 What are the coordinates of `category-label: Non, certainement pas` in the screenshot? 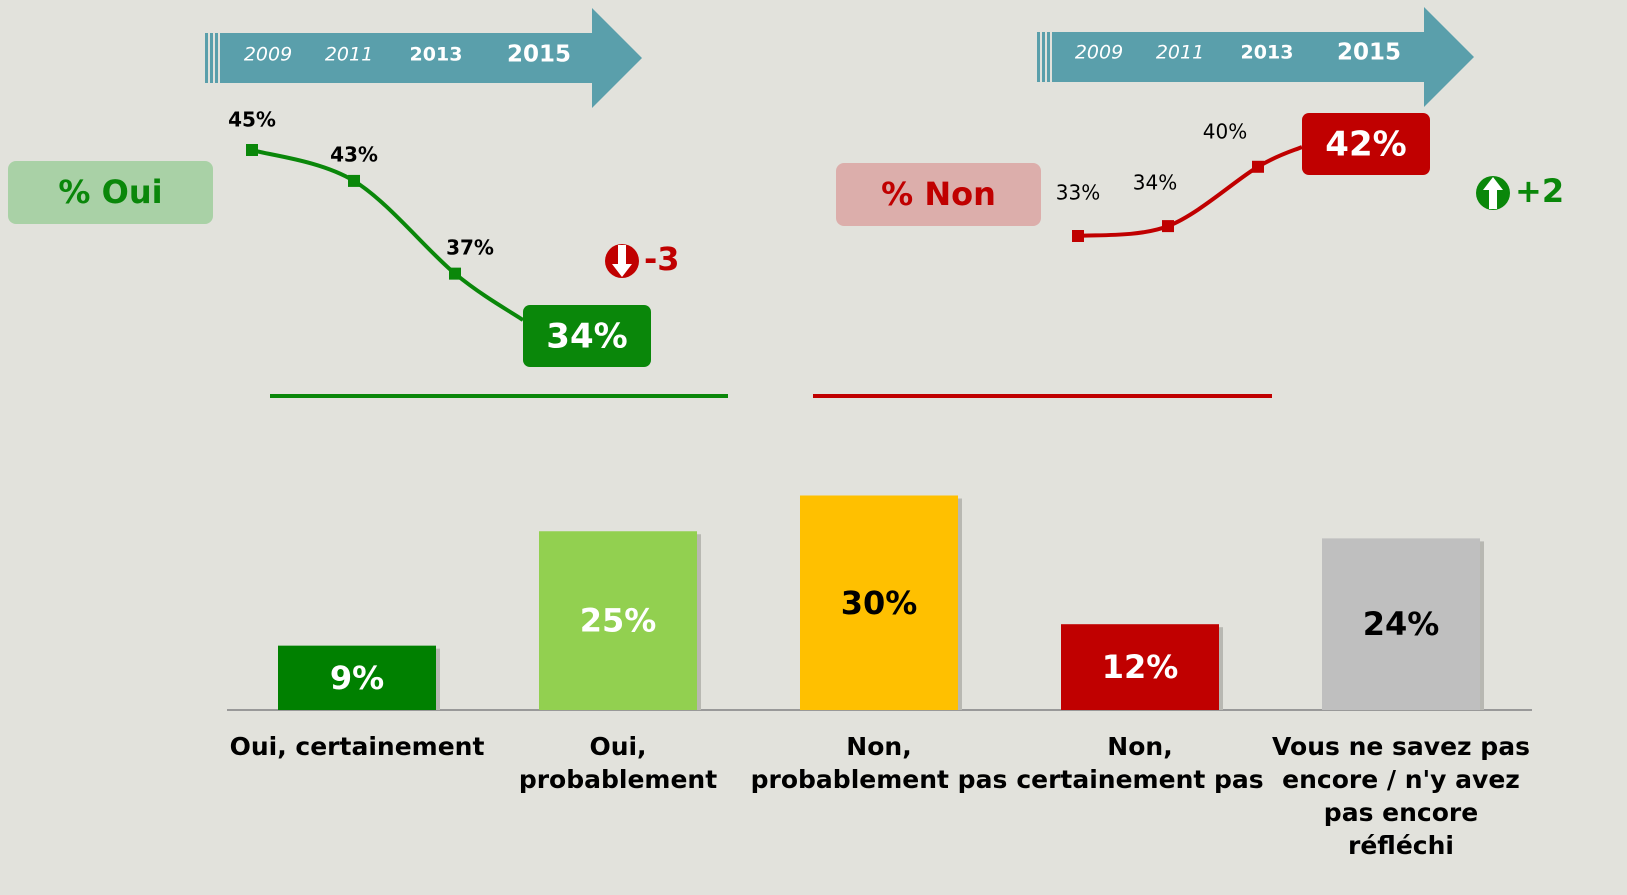 It's located at (1140, 763).